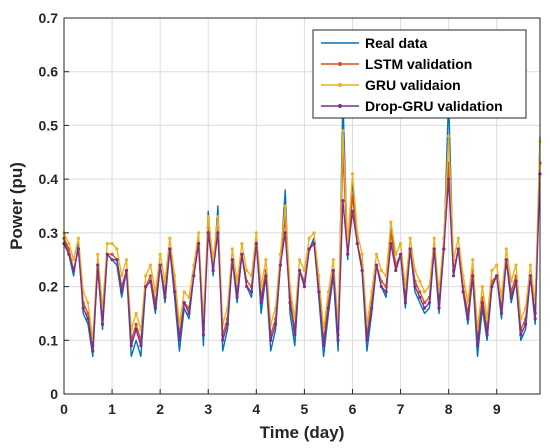 The image size is (550, 448). What do you see at coordinates (401, 409) in the screenshot?
I see `x-tick-label: 7` at bounding box center [401, 409].